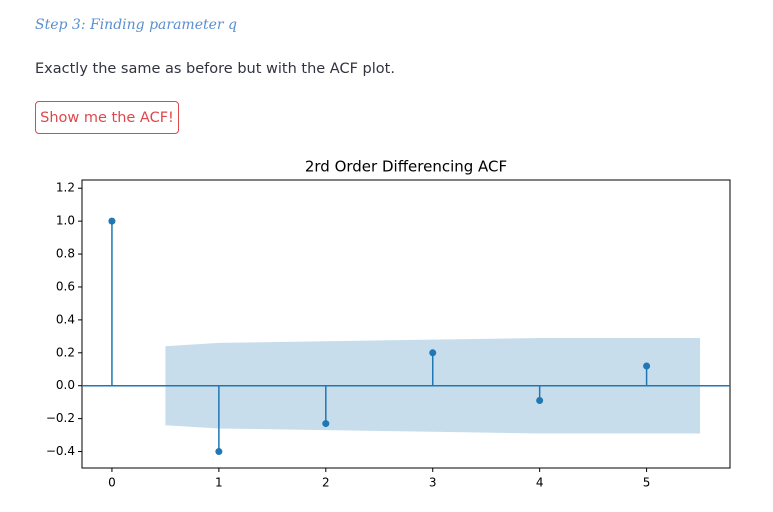  What do you see at coordinates (433, 483) in the screenshot?
I see `x-tick-label: 3` at bounding box center [433, 483].